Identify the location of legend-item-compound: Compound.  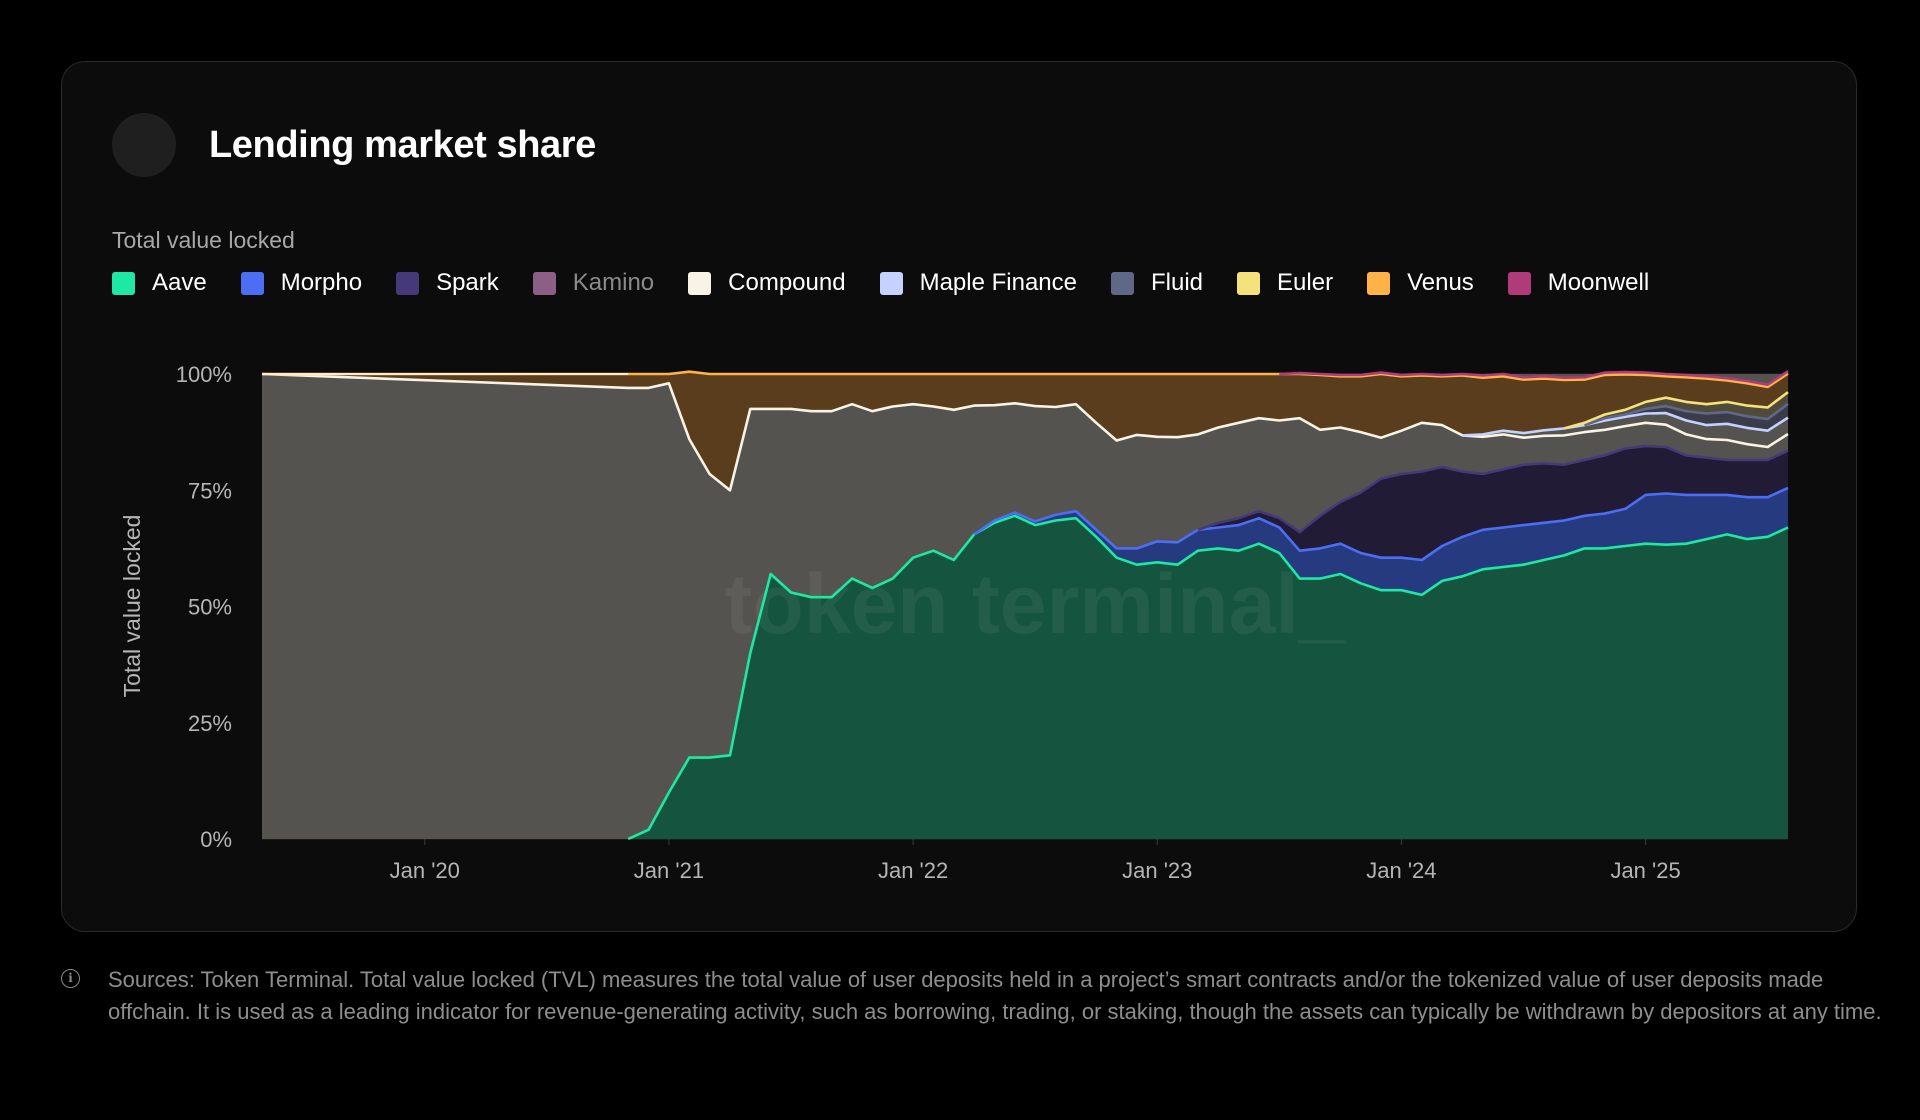
(767, 283).